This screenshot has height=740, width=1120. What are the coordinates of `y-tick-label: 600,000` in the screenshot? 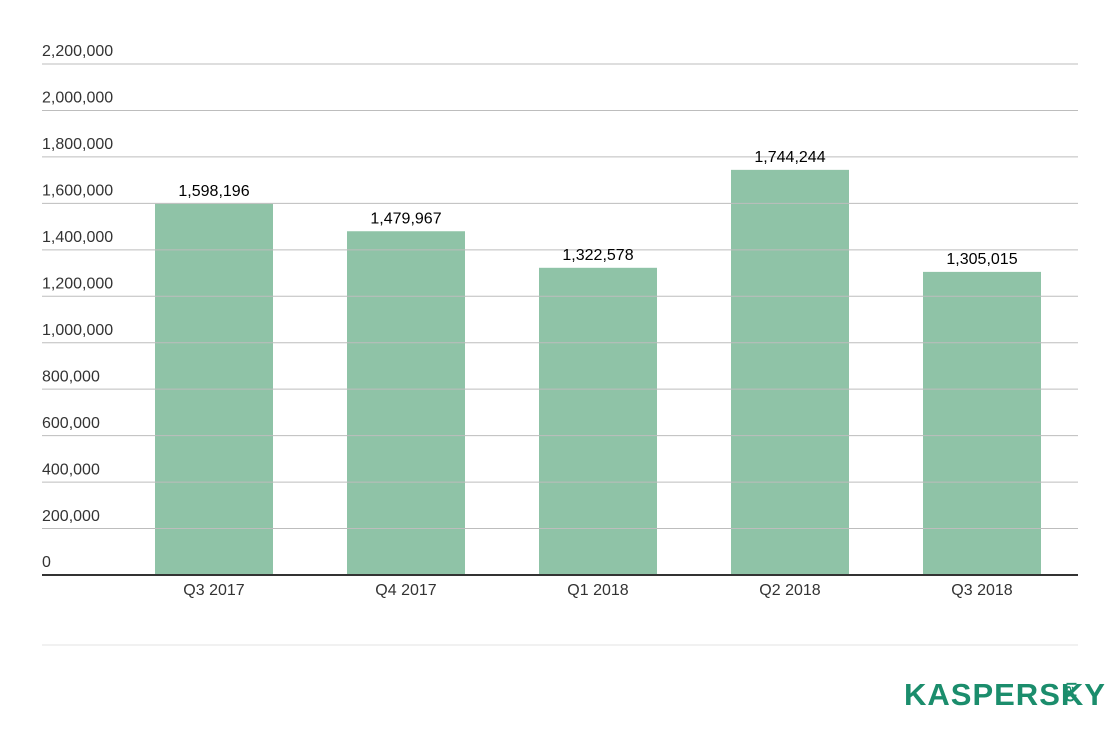 It's located at (71, 423).